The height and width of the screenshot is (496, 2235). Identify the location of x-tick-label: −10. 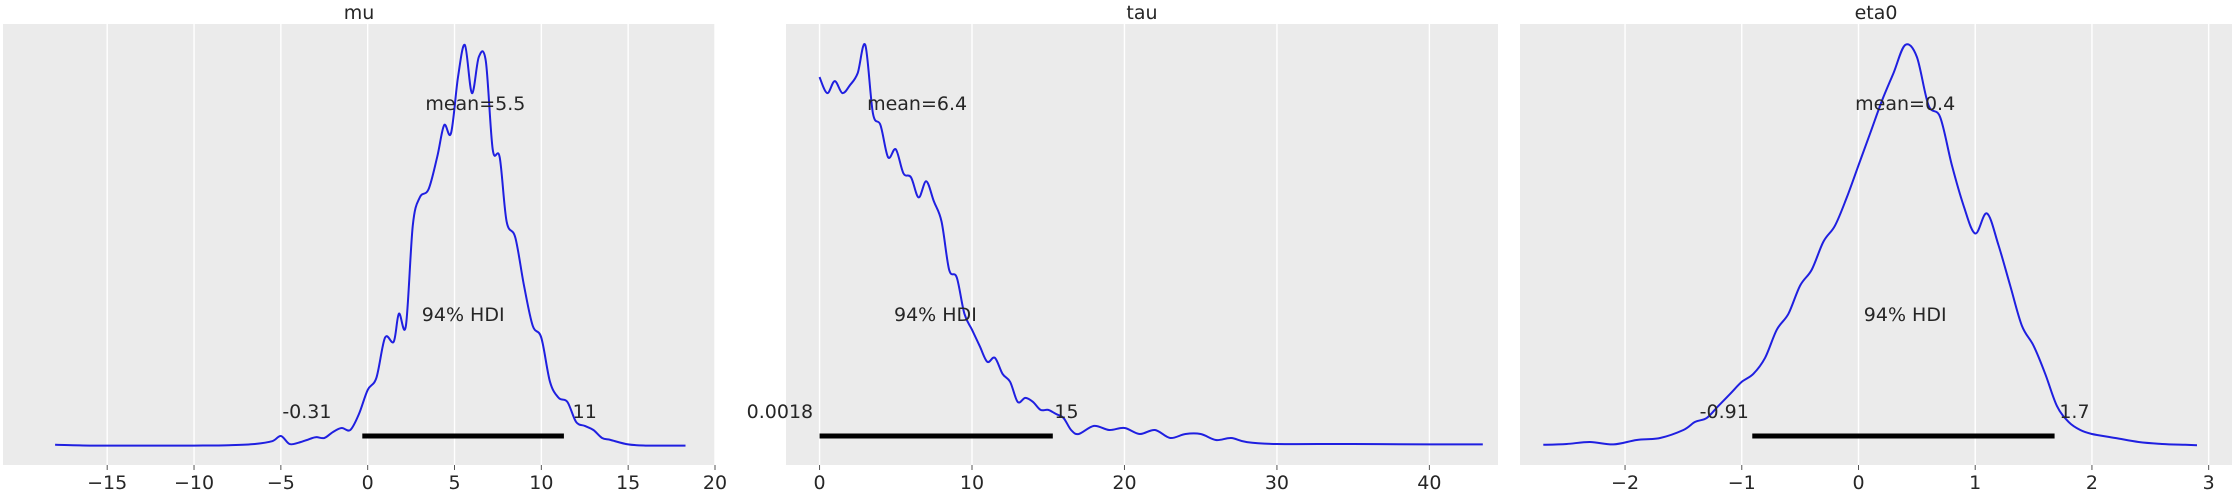
(194, 483).